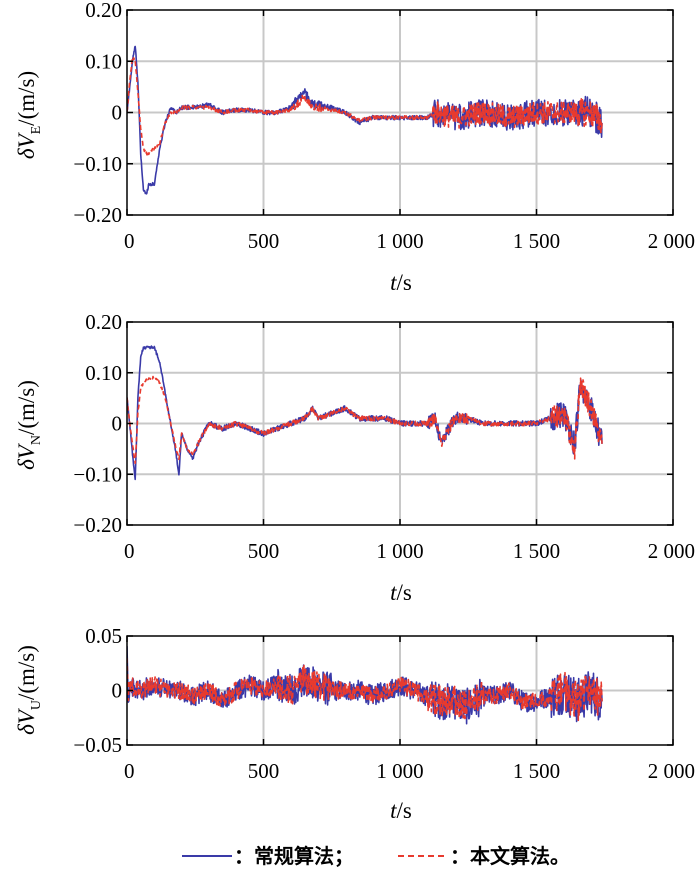 The height and width of the screenshot is (872, 700). I want to click on ticks, so click(400, 690).